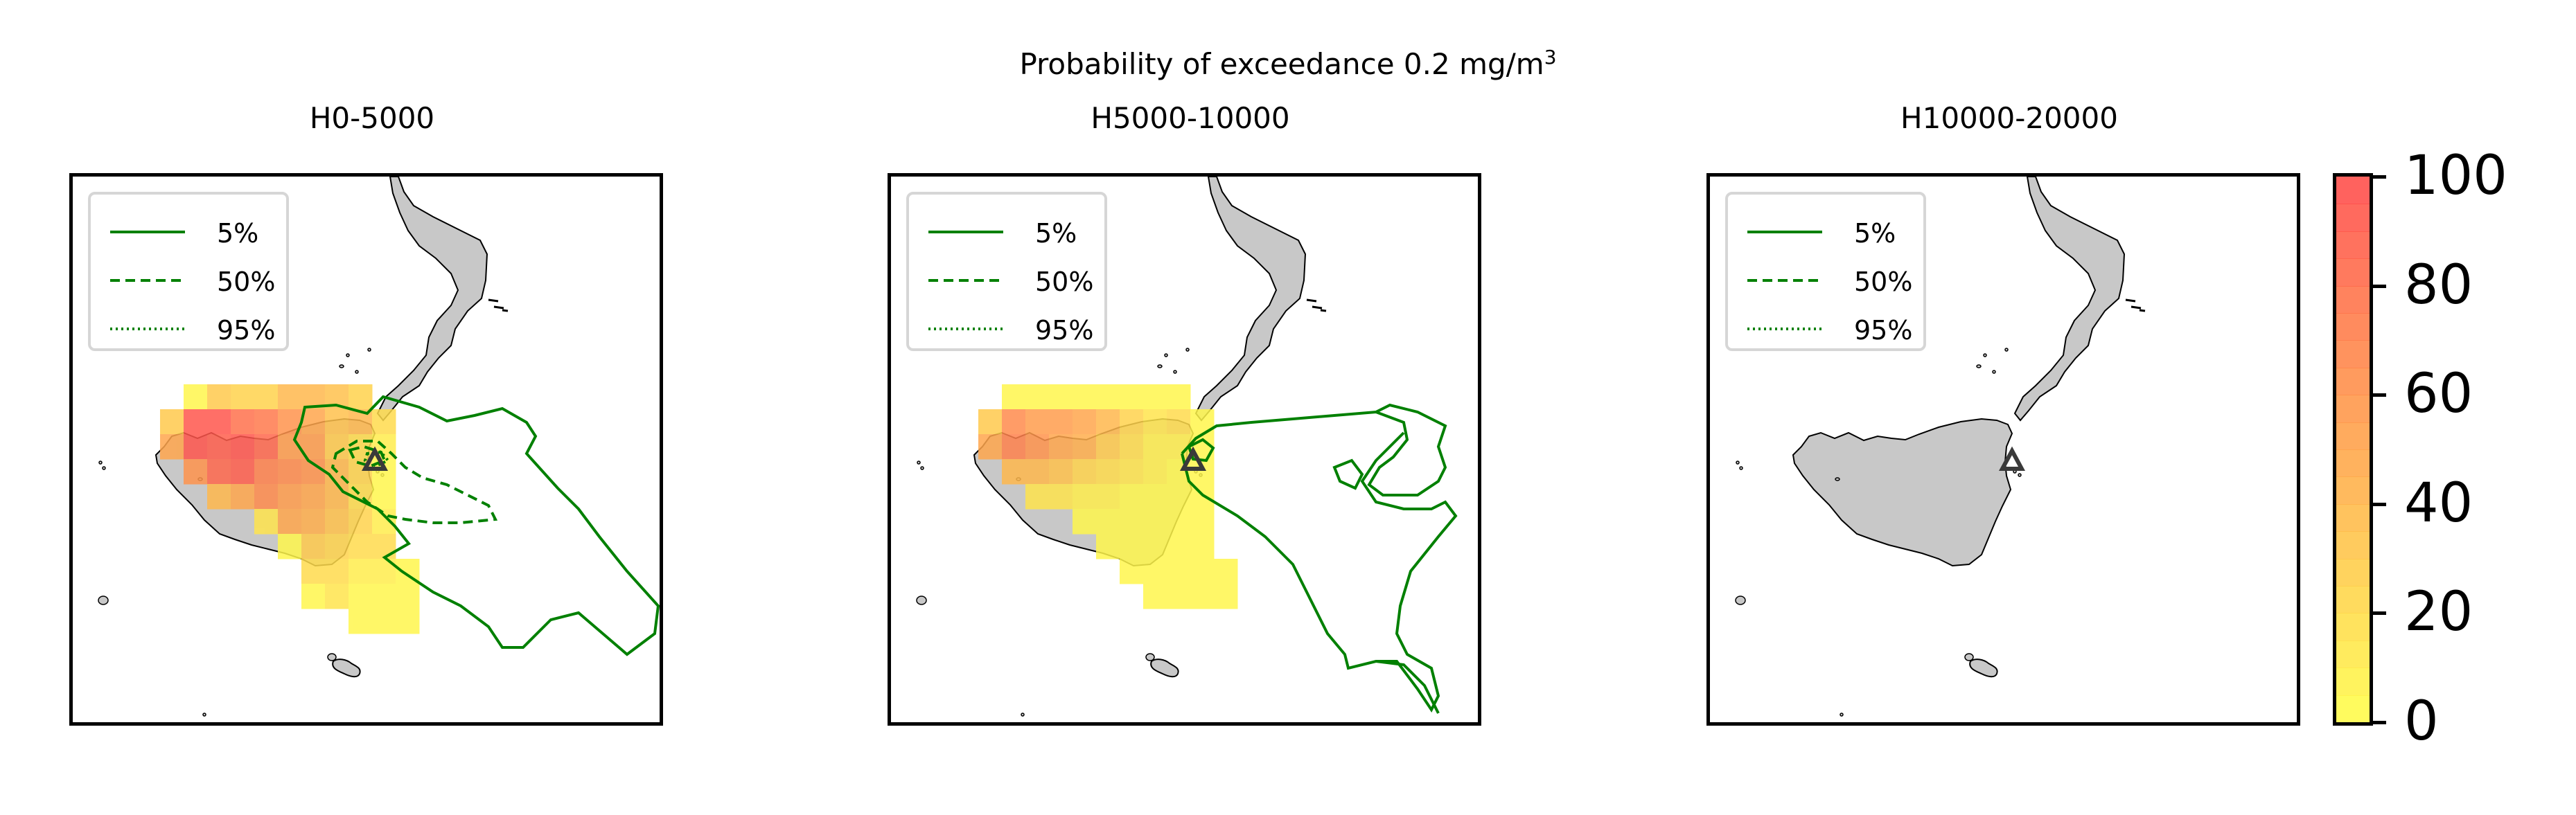  What do you see at coordinates (2438, 503) in the screenshot?
I see `colorbar-tick-label: 40` at bounding box center [2438, 503].